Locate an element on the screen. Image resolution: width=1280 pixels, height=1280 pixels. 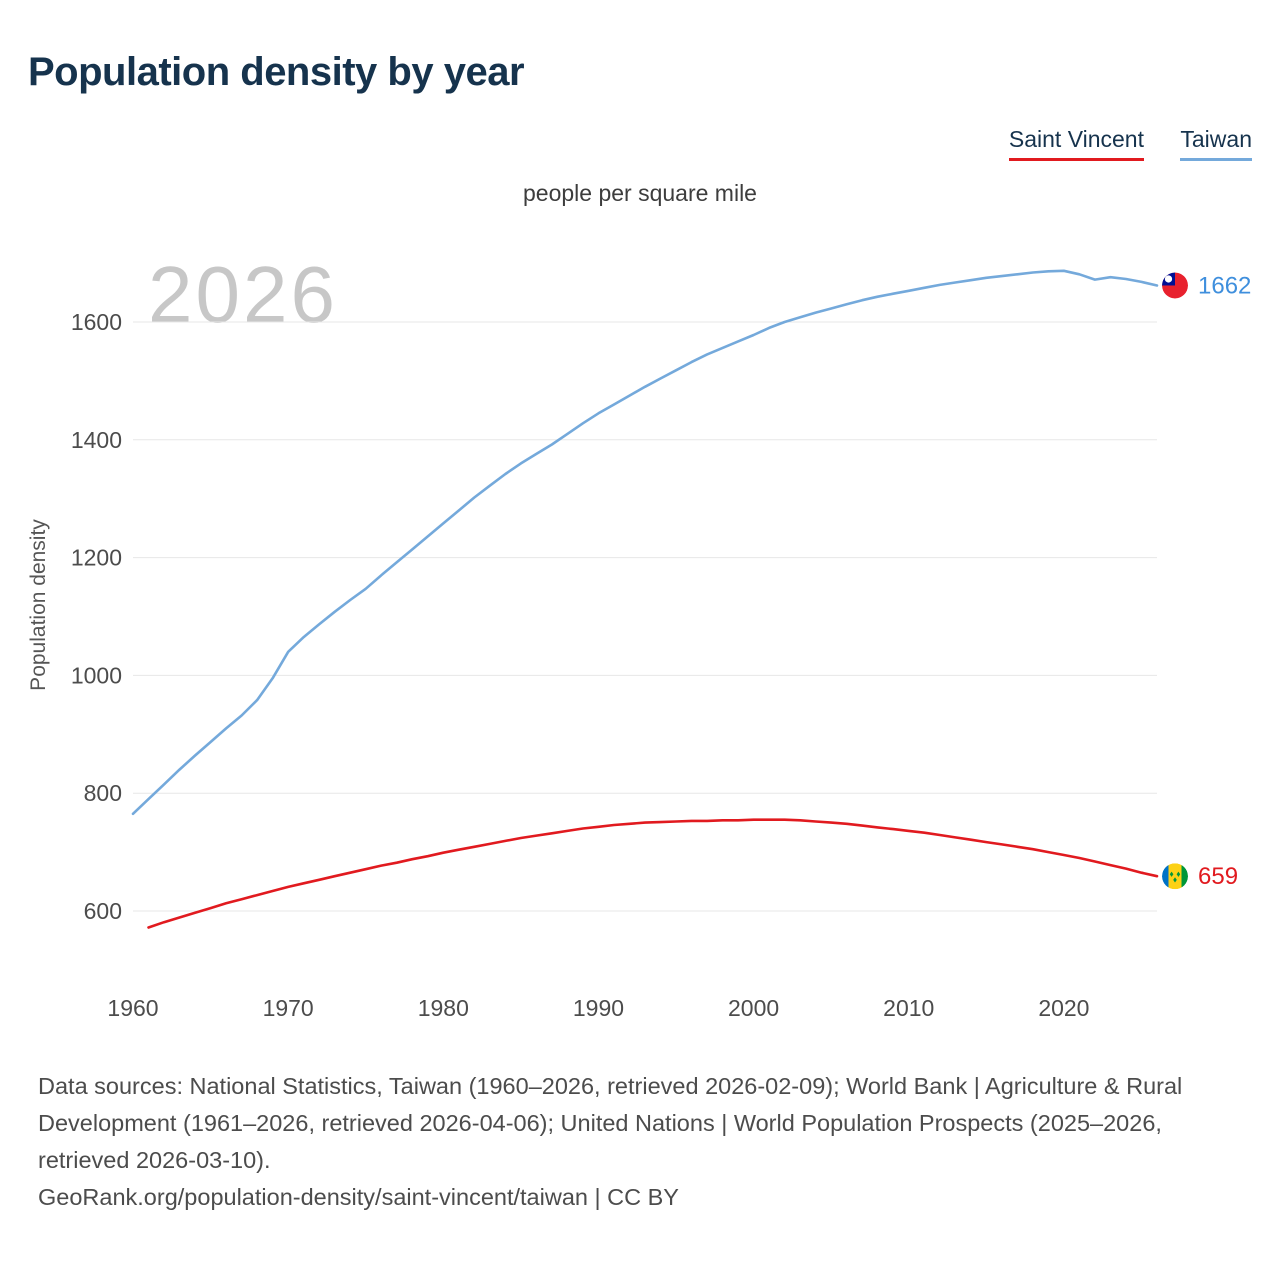
x-tick-label: 2020 is located at coordinates (1063, 1008).